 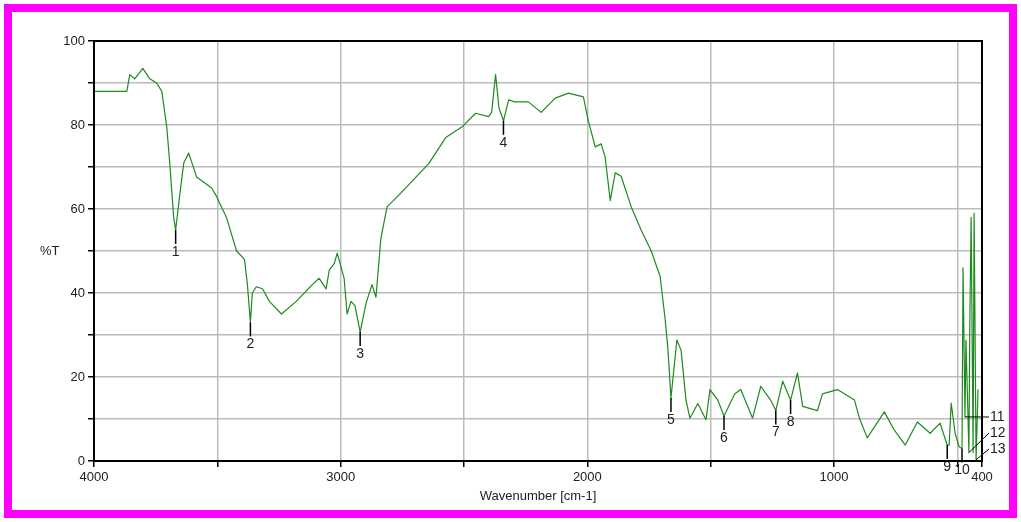 I want to click on annotation: 7, so click(x=775, y=431).